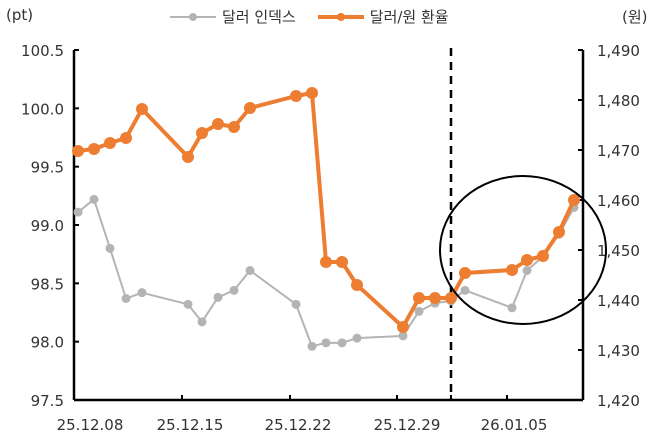 This screenshot has width=656, height=442. I want to click on svg-text: 99.5, so click(47, 168).